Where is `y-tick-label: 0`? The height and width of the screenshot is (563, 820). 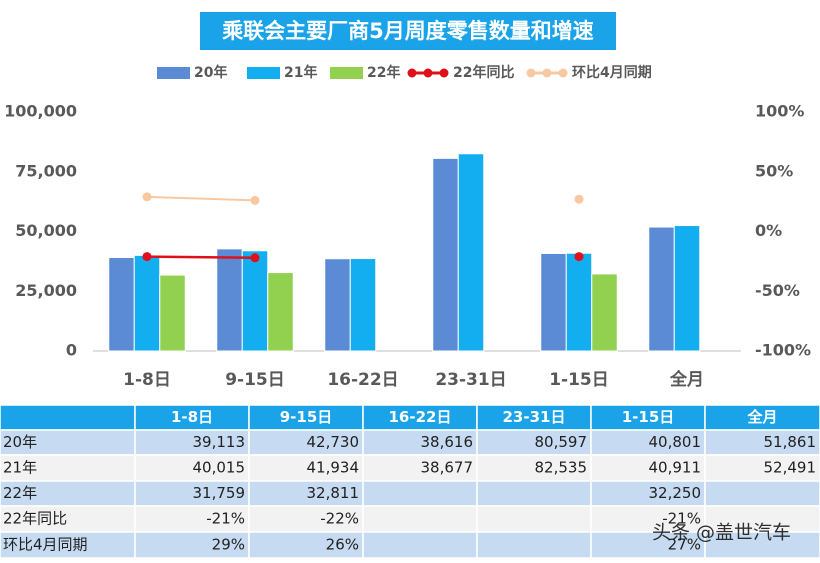 y-tick-label: 0 is located at coordinates (71, 350).